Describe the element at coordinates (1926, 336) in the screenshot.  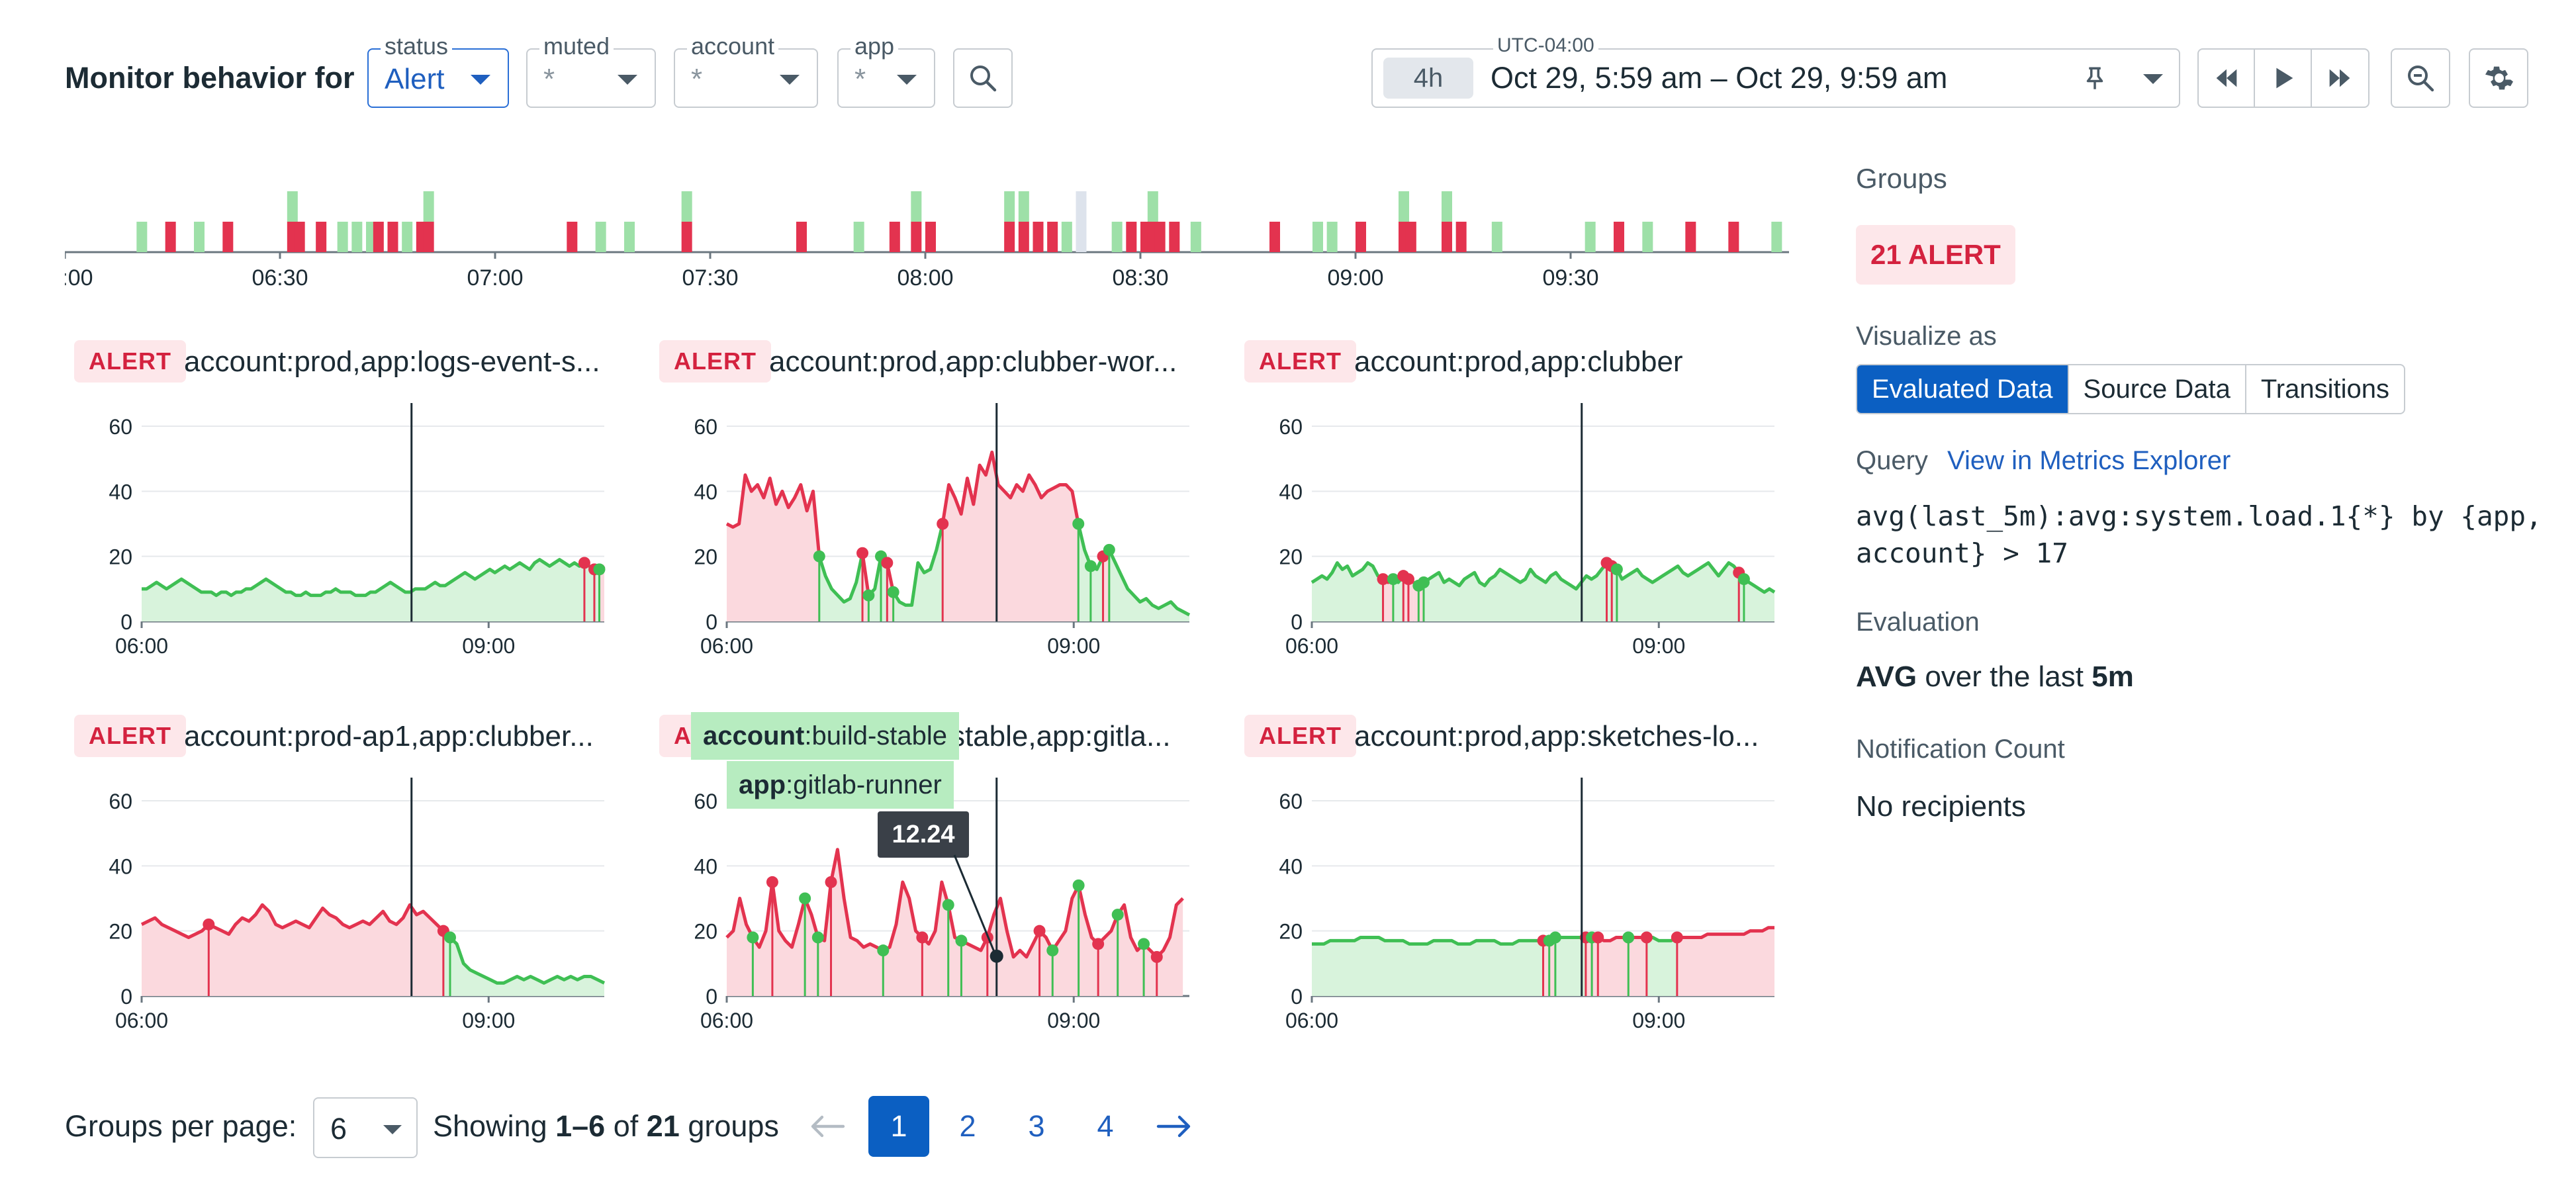
I see `visualize-heading: Visualize as` at that location.